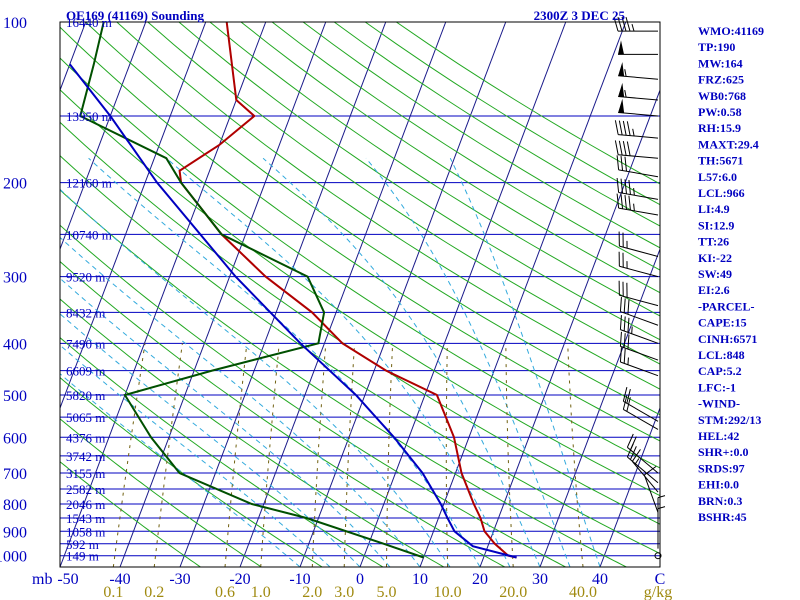 The height and width of the screenshot is (600, 800). Describe the element at coordinates (714, 290) in the screenshot. I see `index-value: EI:2.6` at that location.